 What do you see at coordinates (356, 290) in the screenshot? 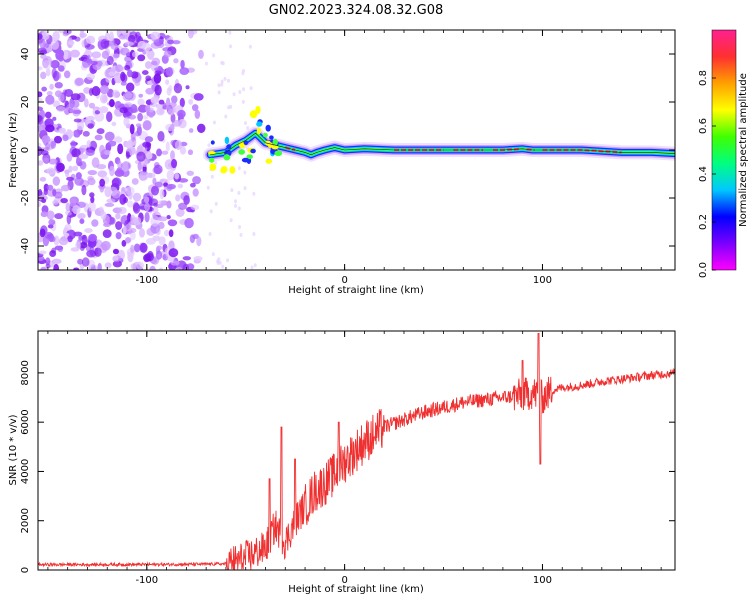
I see `spectrogram-xlabel: Height of straight line (km)` at bounding box center [356, 290].